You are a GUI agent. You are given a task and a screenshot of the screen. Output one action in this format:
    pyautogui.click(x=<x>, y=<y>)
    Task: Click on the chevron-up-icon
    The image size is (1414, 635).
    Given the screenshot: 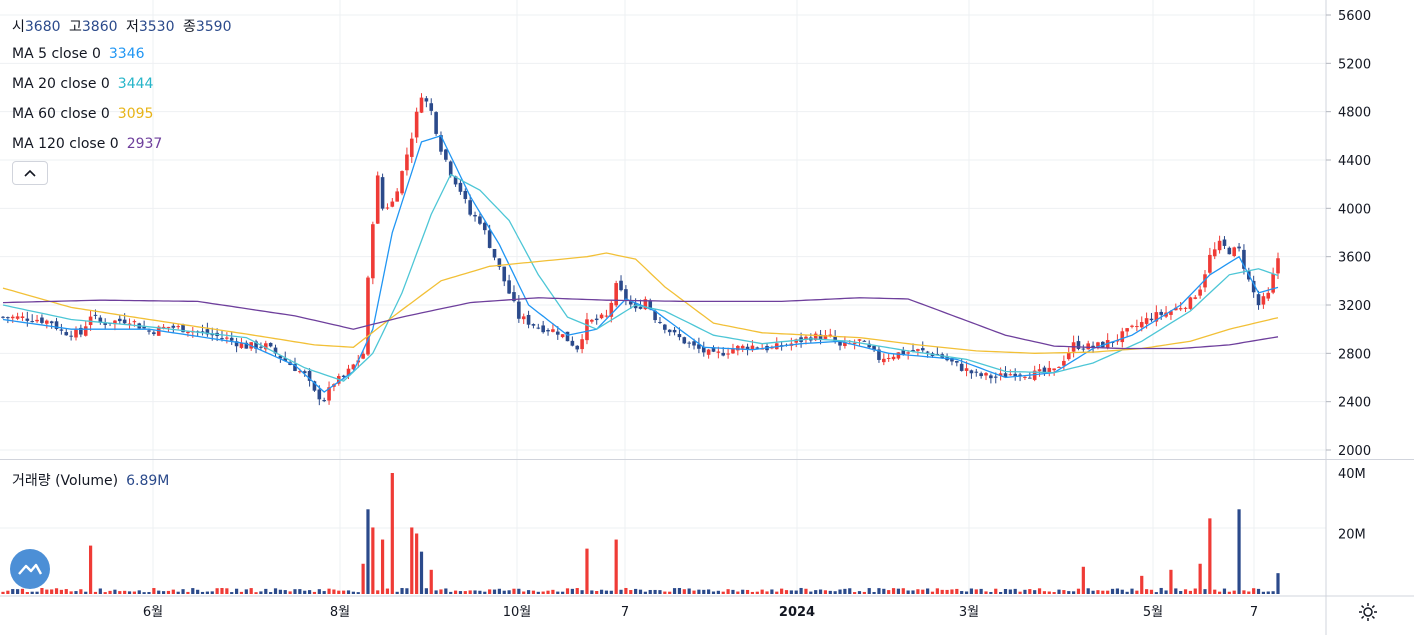 What is the action you would take?
    pyautogui.click(x=30, y=173)
    